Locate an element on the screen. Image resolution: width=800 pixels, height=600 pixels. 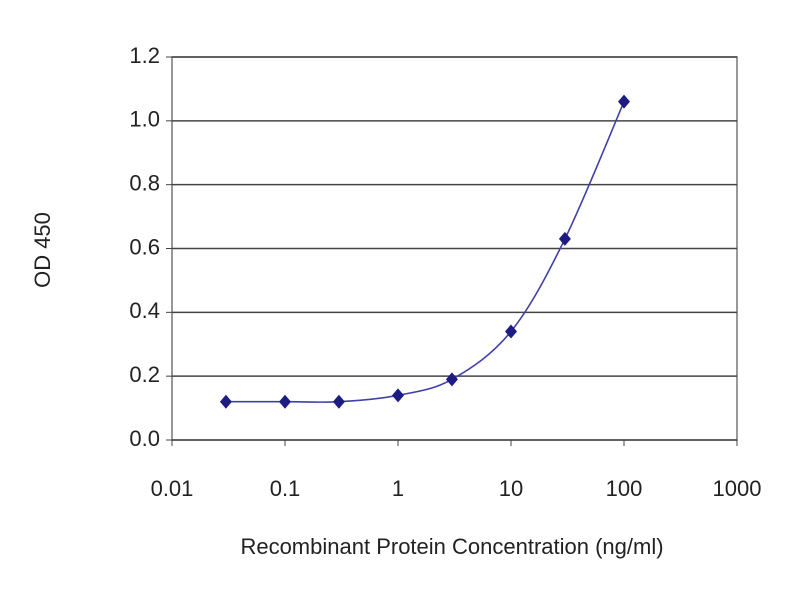
x-tick-label: 0.01 is located at coordinates (172, 488).